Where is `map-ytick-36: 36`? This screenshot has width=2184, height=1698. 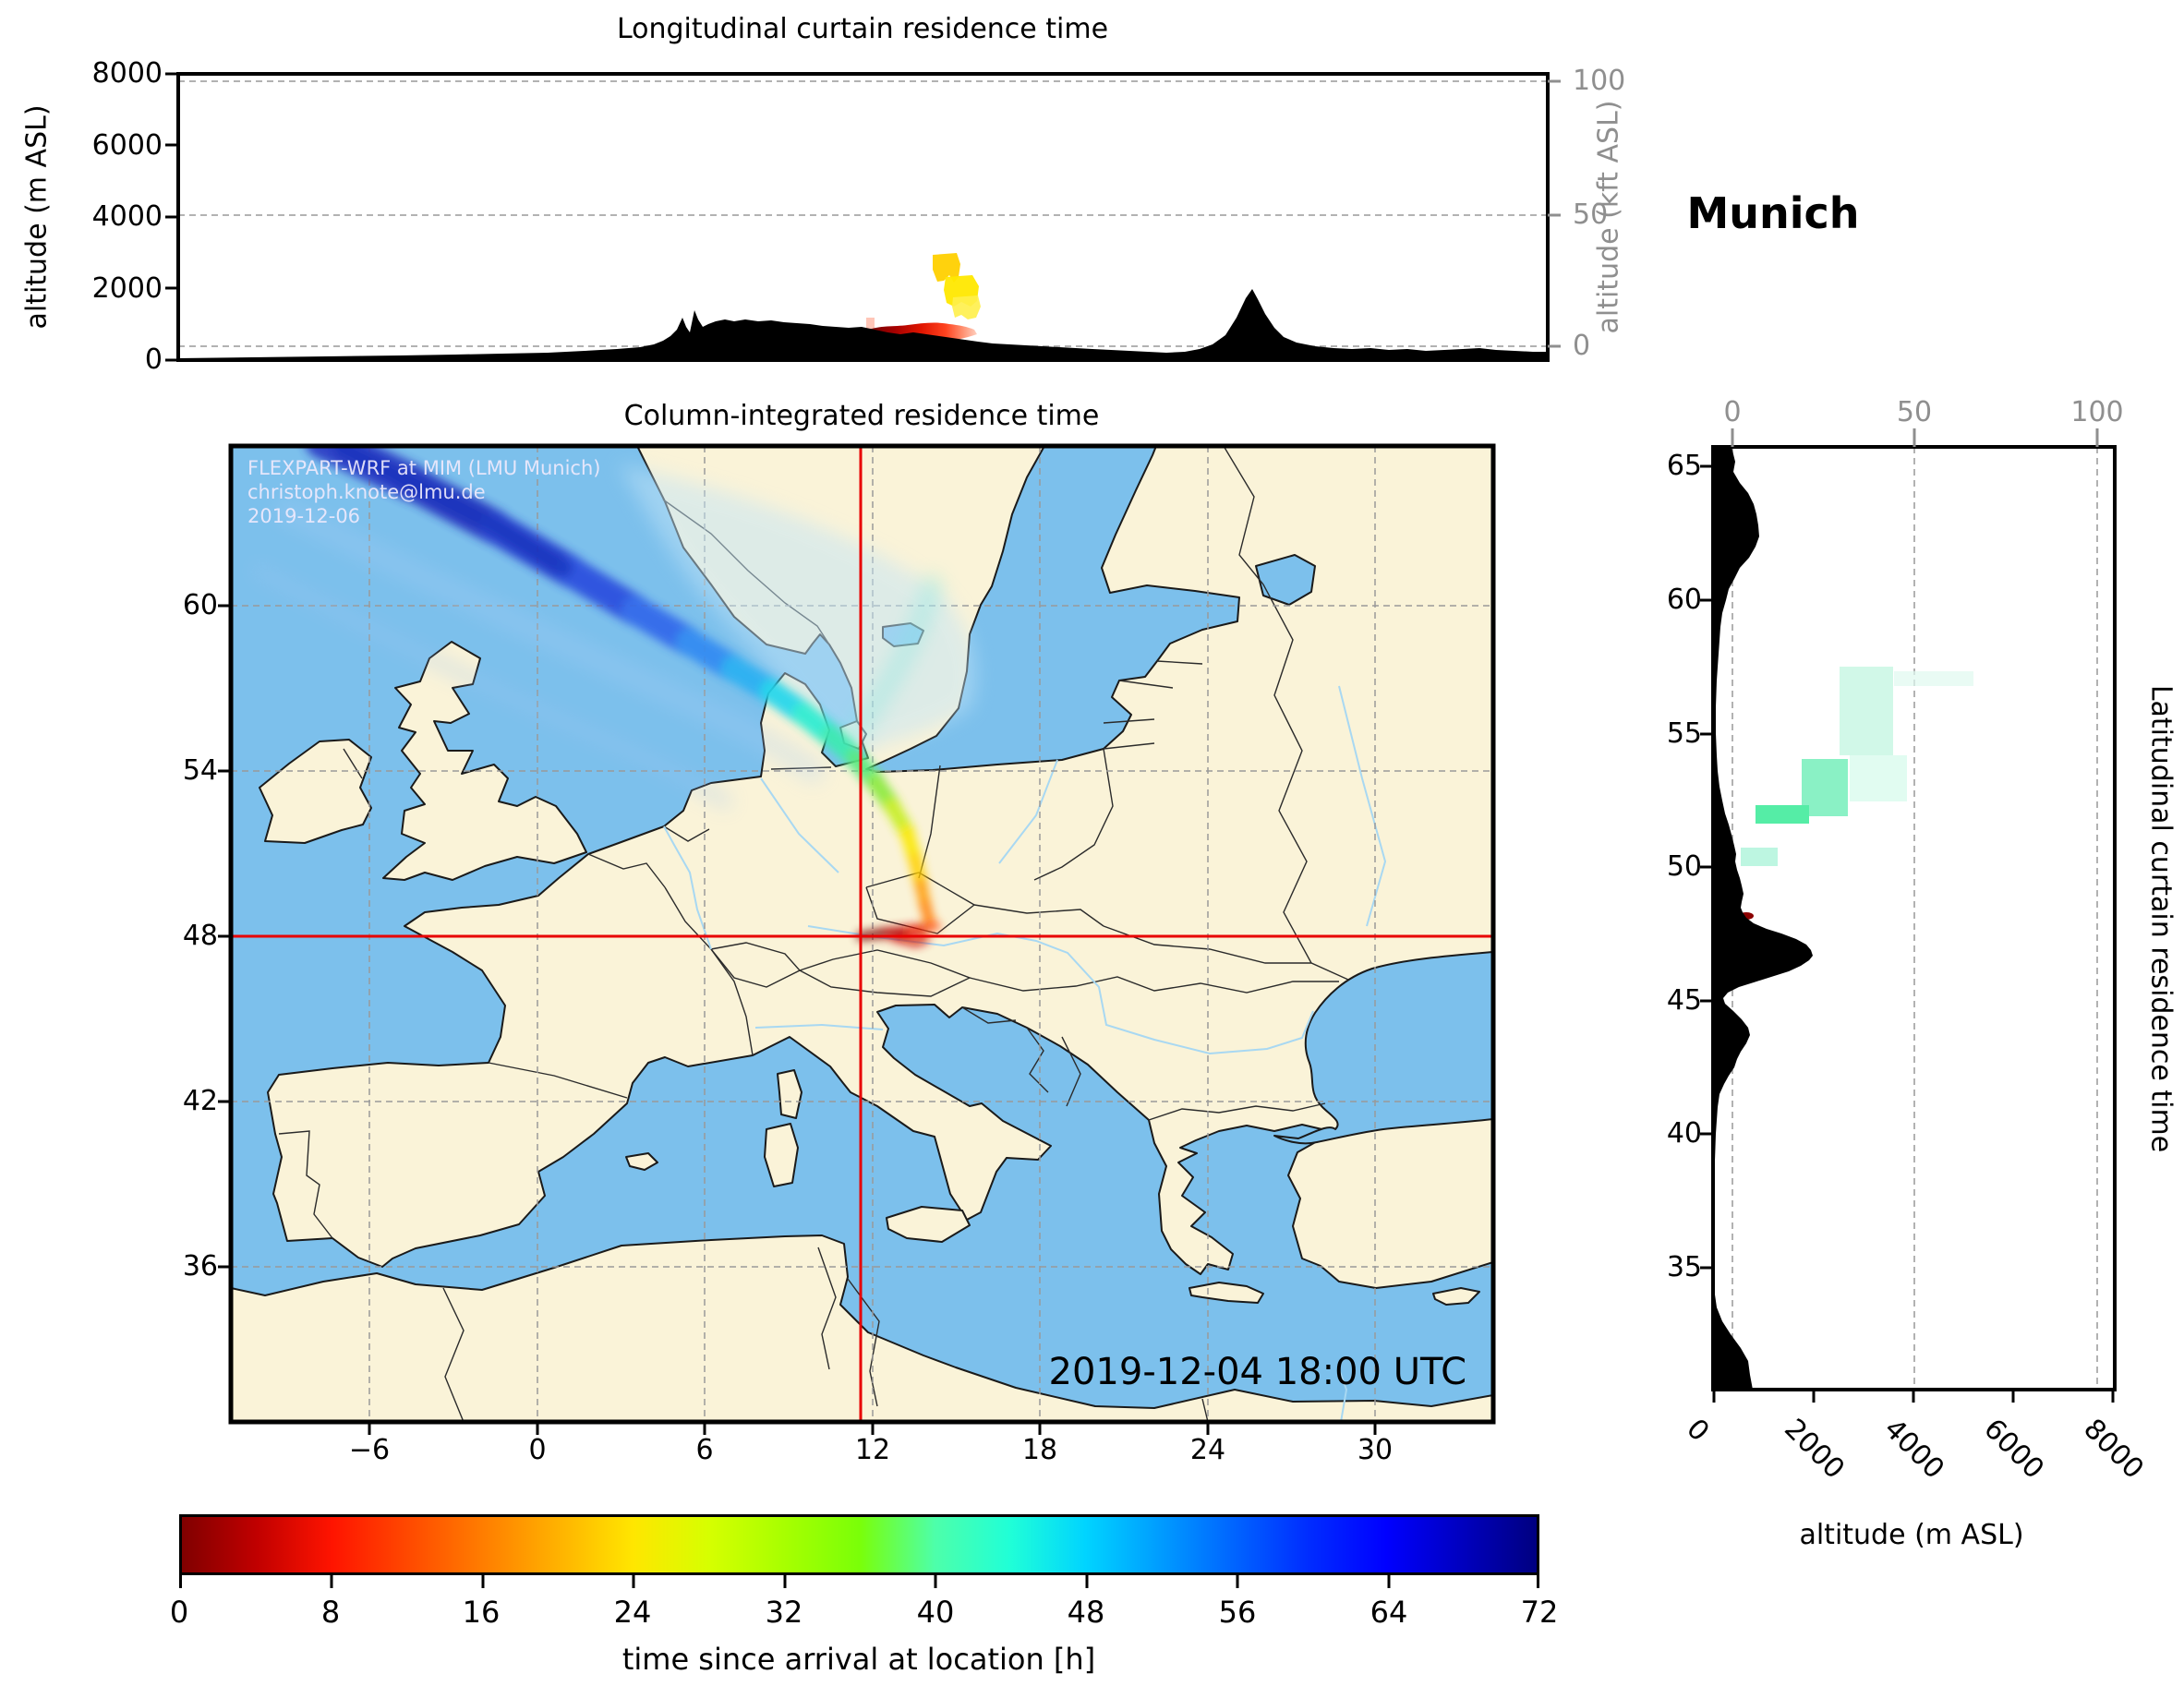
map-ytick-36: 36 is located at coordinates (200, 1266).